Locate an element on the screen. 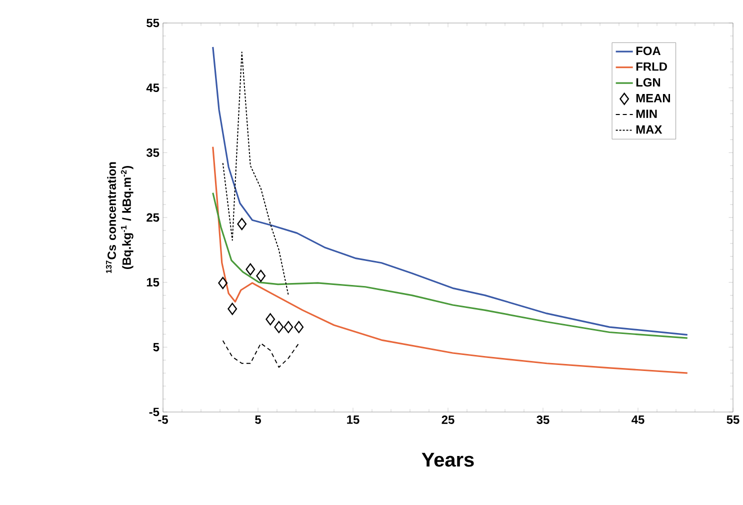 The image size is (743, 505). legend-label: FOA is located at coordinates (648, 51).